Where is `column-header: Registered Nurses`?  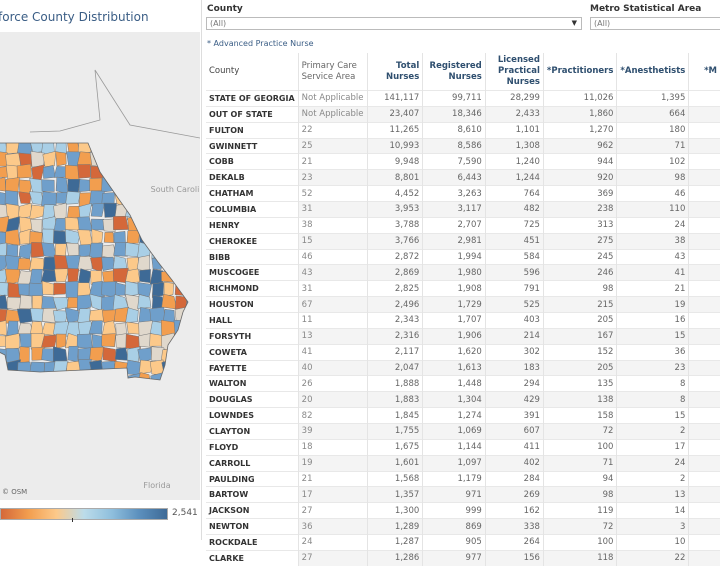
column-header: Registered Nurses is located at coordinates (454, 72).